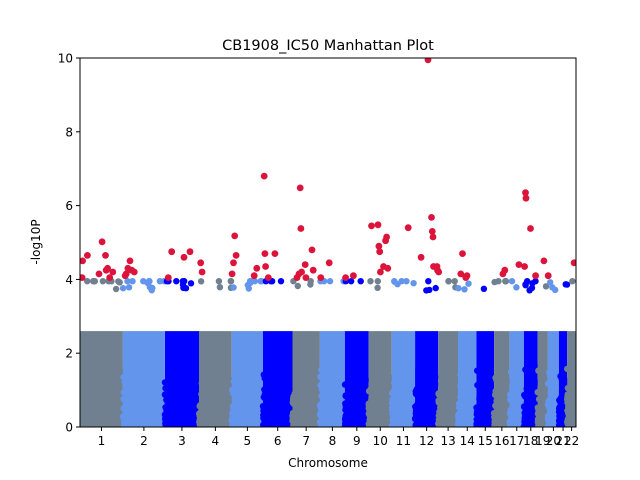  What do you see at coordinates (570, 352) in the screenshot?
I see `chromosome-22-points` at bounding box center [570, 352].